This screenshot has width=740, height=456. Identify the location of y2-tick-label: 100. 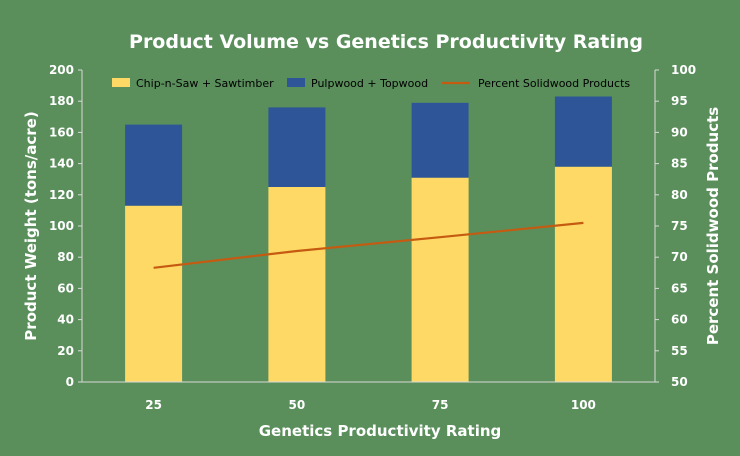
(683, 70).